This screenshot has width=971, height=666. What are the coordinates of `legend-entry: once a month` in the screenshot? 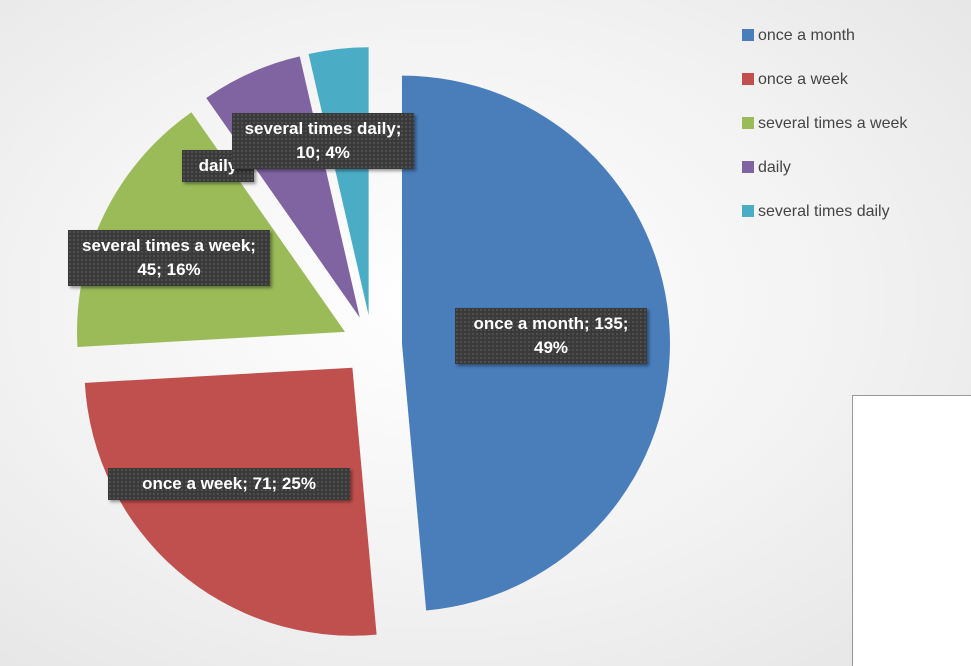 It's located at (798, 36).